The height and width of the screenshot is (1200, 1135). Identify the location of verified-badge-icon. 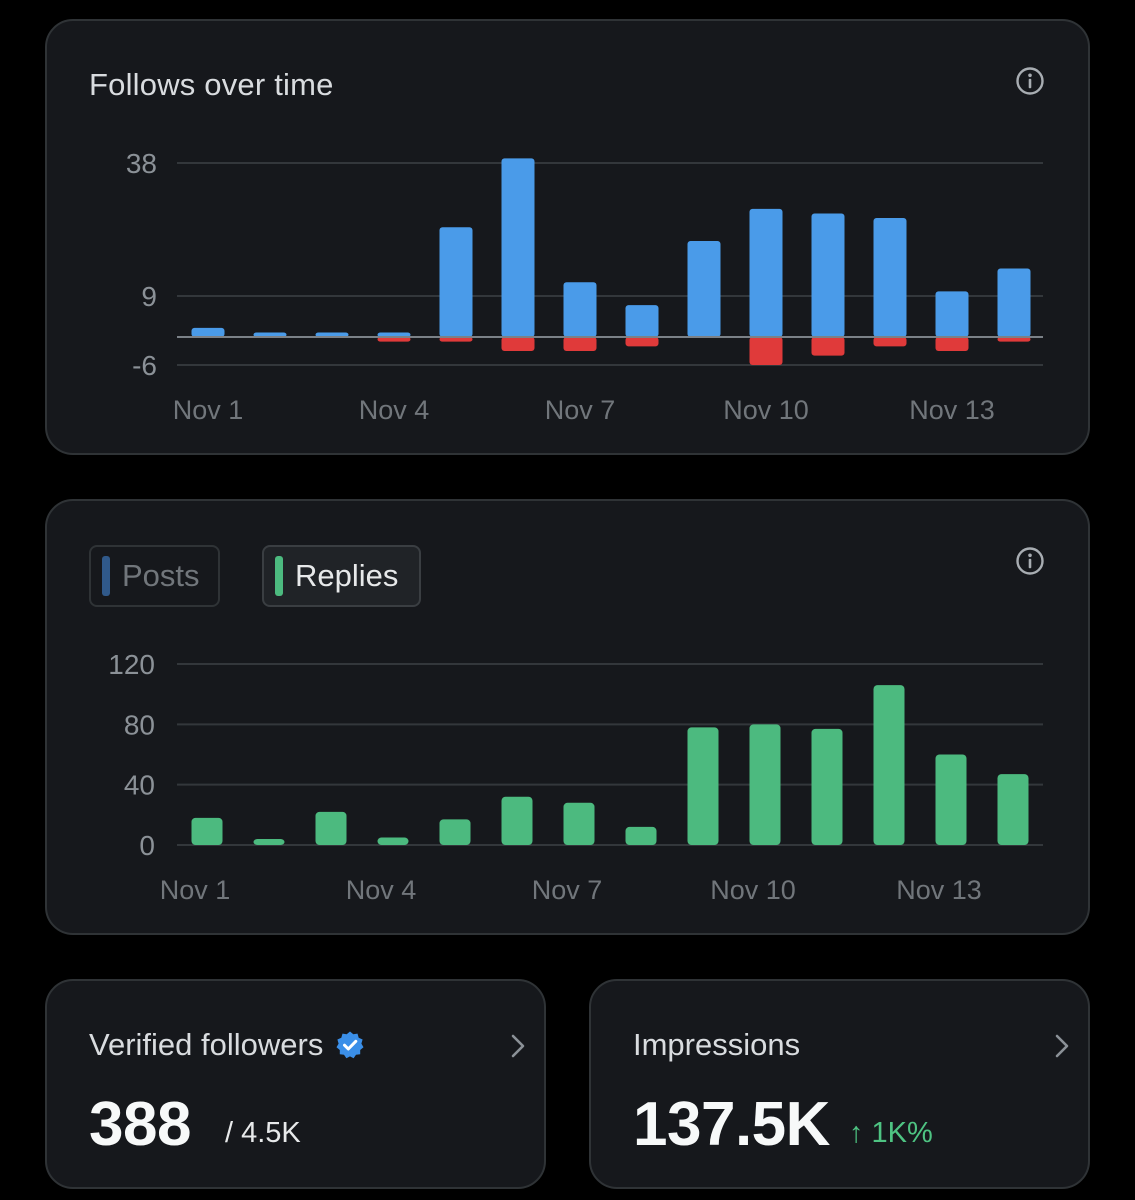
(350, 1045).